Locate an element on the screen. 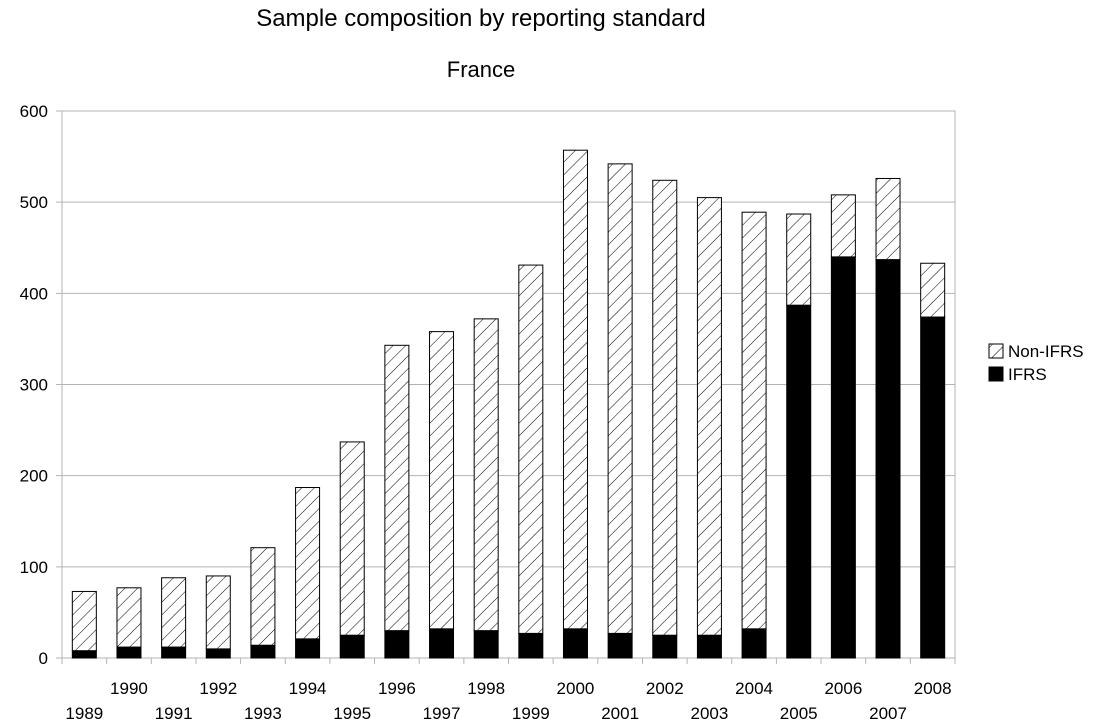 Image resolution: width=1101 pixels, height=724 pixels. y-tick-label: 200 is located at coordinates (34, 476).